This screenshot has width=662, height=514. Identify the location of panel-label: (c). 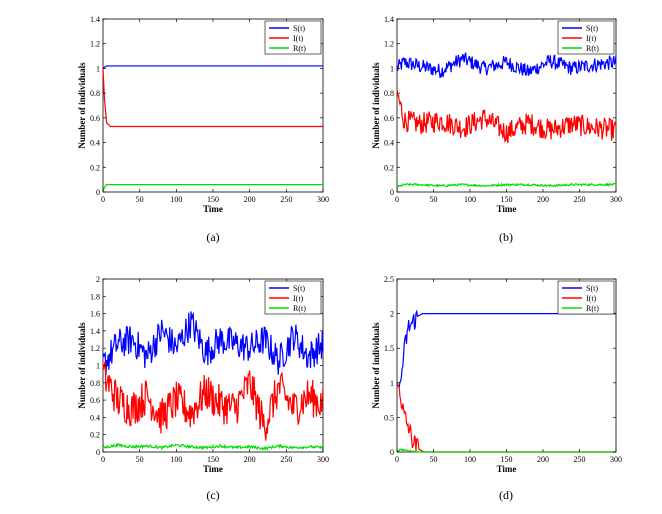
(212, 495).